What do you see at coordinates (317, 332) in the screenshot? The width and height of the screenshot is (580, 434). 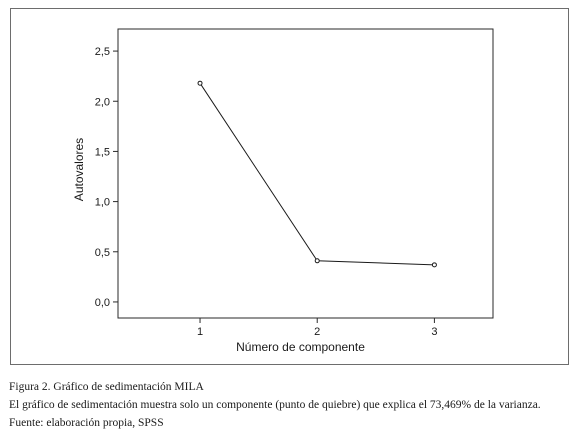 I see `x-tick-label: 2` at bounding box center [317, 332].